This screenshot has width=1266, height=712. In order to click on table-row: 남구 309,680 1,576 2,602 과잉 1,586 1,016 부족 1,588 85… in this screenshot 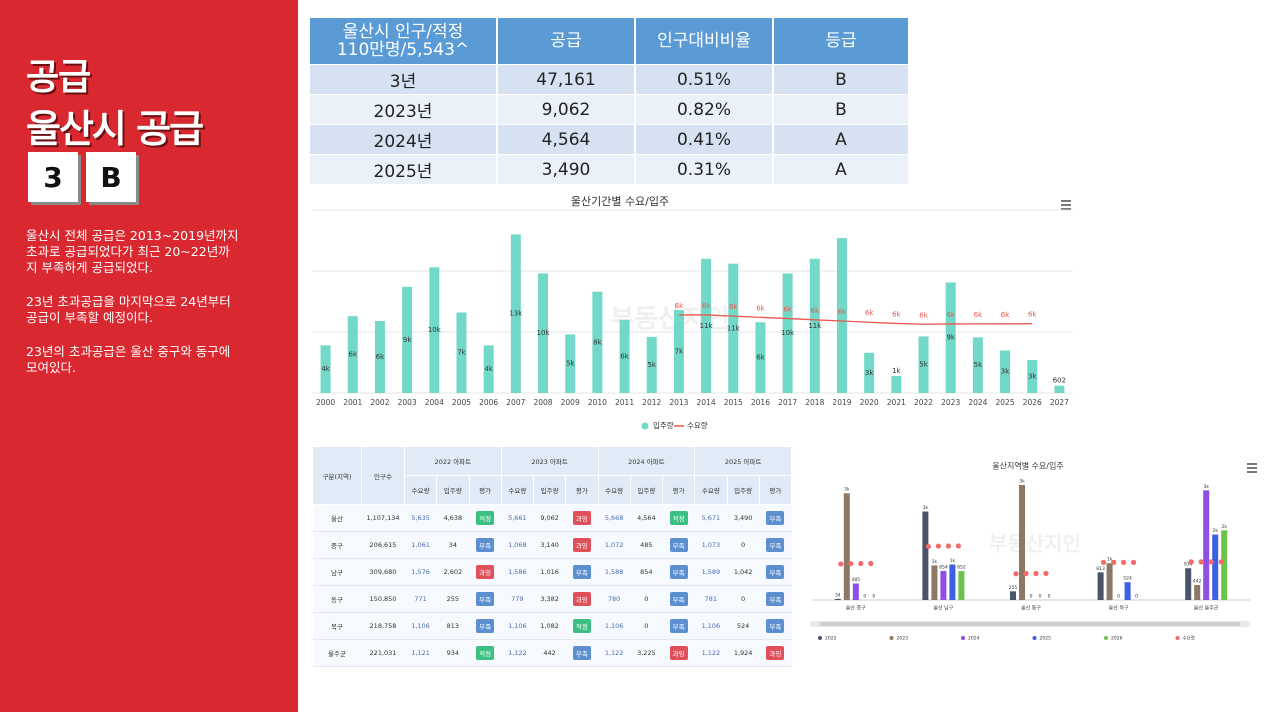, I will do `click(552, 572)`.